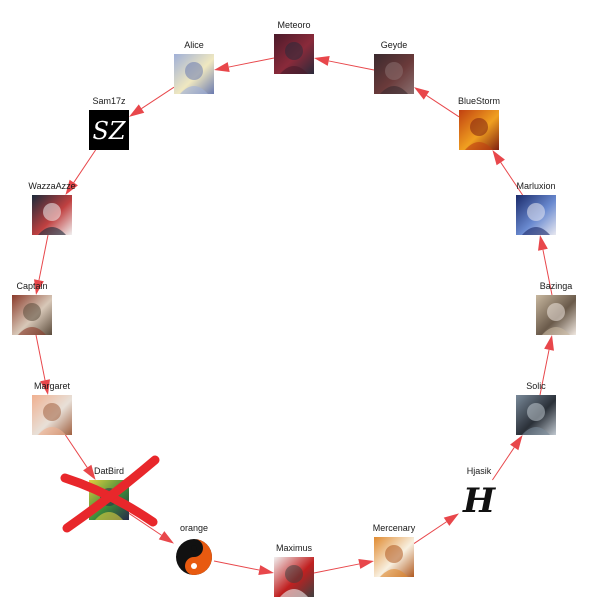  I want to click on node-label: DatBird, so click(109, 471).